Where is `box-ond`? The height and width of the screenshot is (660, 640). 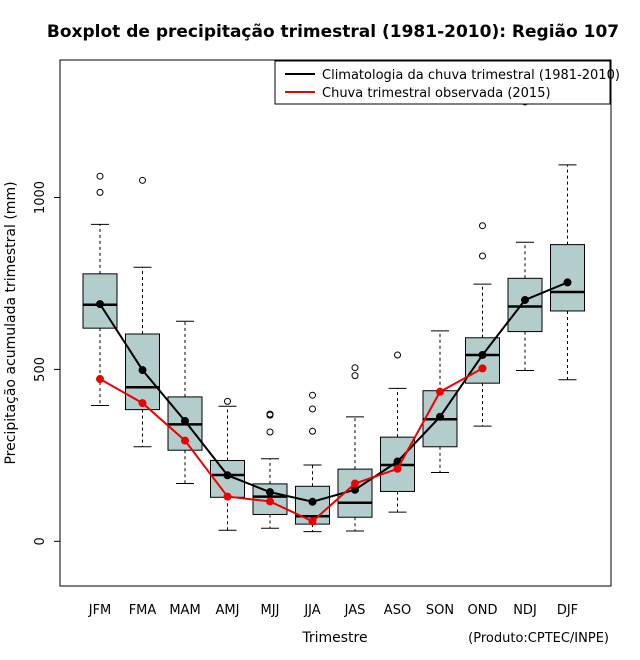
box-ond is located at coordinates (482, 324).